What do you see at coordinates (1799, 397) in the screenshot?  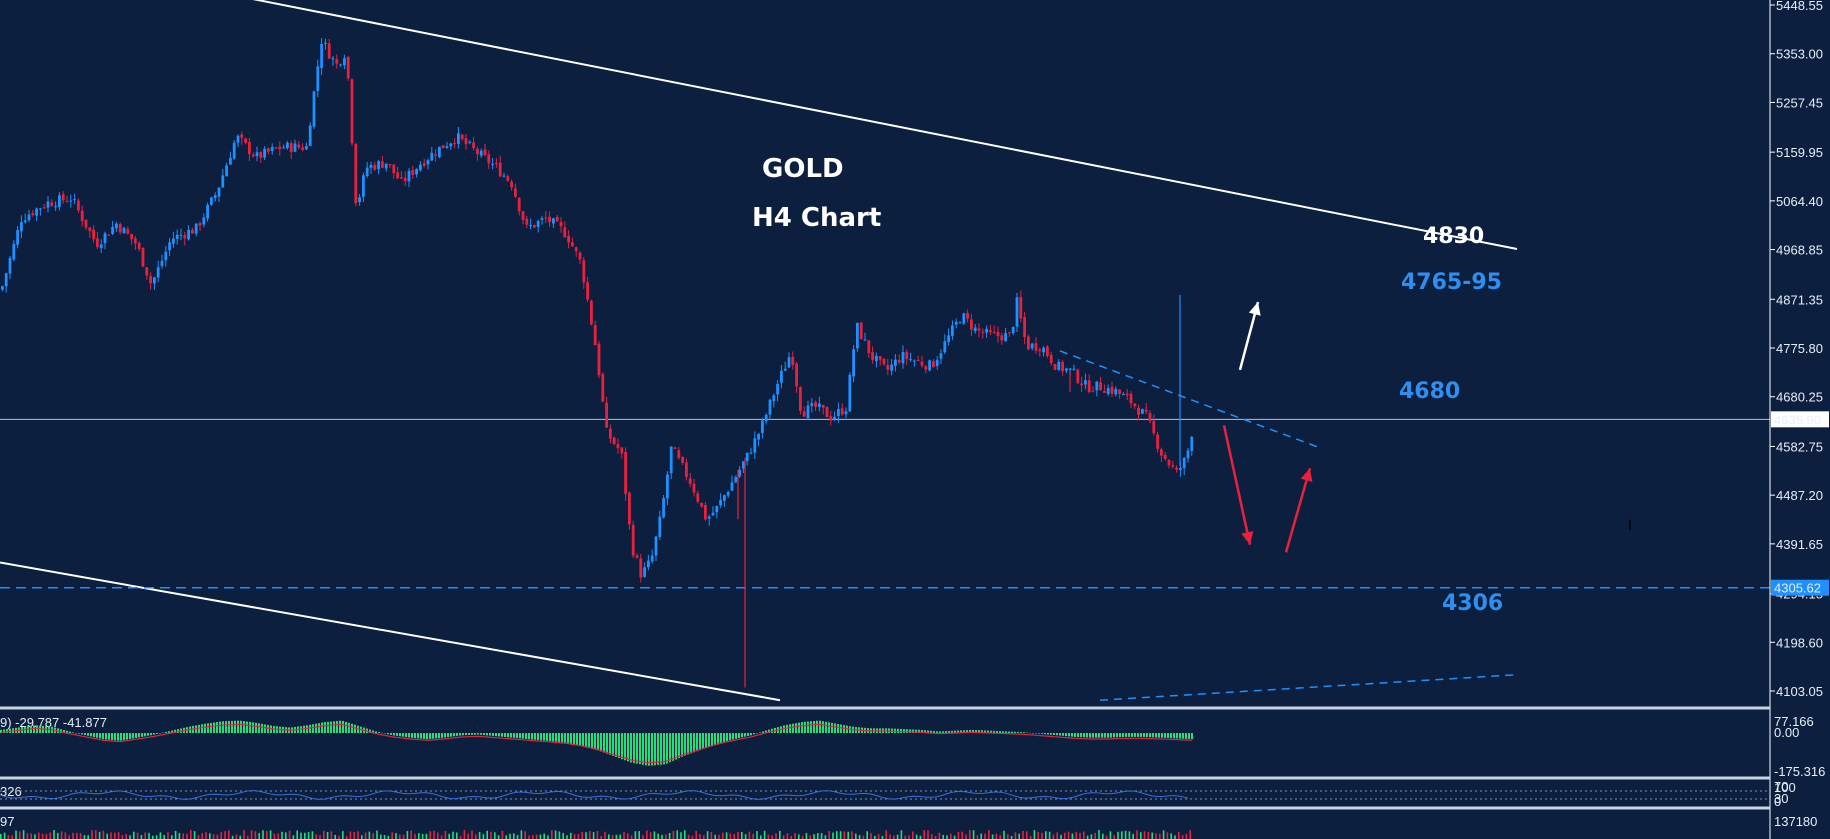 I see `price-tick-label: 4680.25` at bounding box center [1799, 397].